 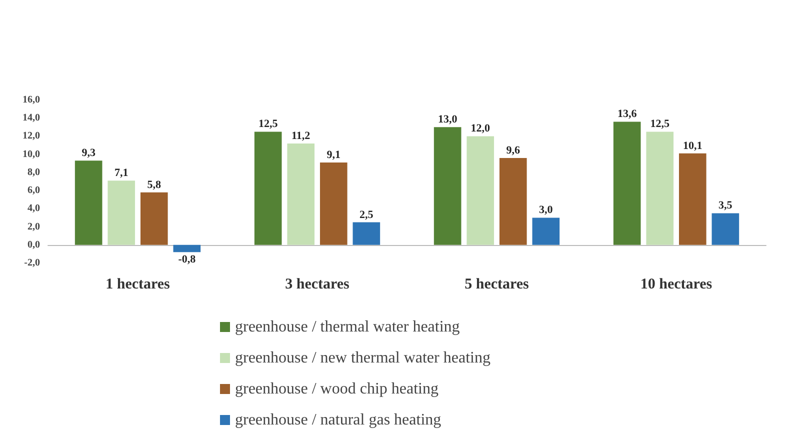 I want to click on y-tick-label: 0,0, so click(x=34, y=244).